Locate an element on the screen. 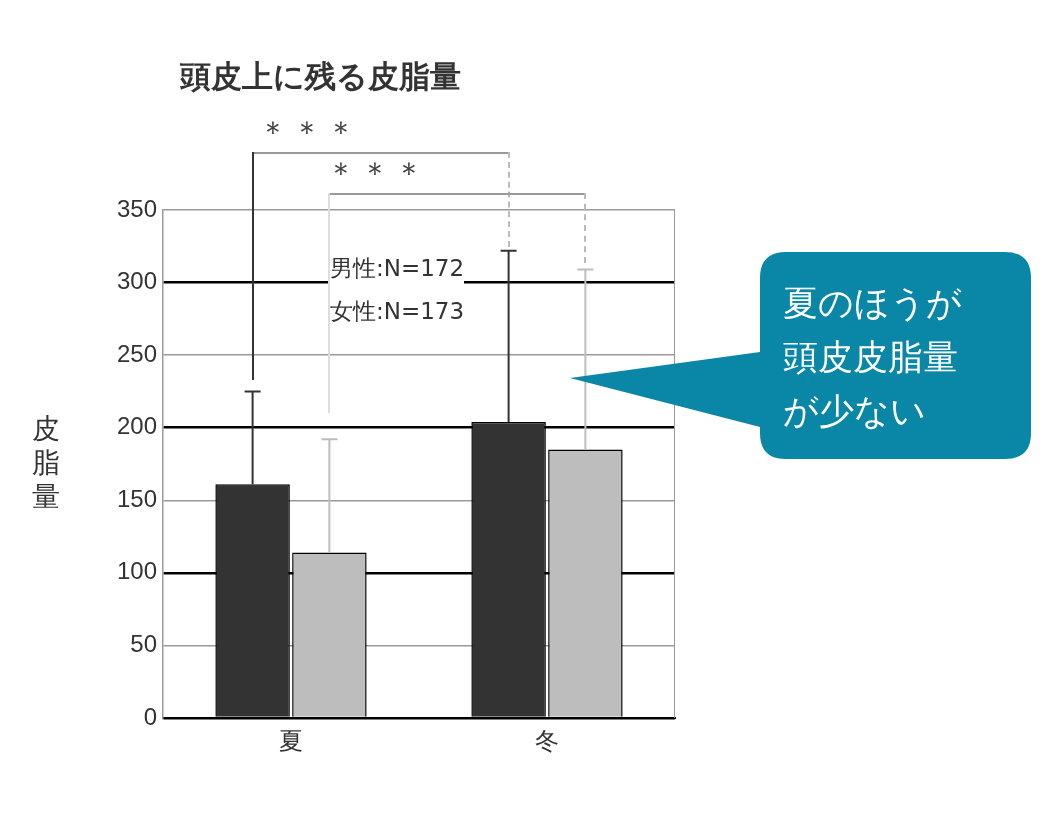  annotation: 男性:N=172 is located at coordinates (397, 268).